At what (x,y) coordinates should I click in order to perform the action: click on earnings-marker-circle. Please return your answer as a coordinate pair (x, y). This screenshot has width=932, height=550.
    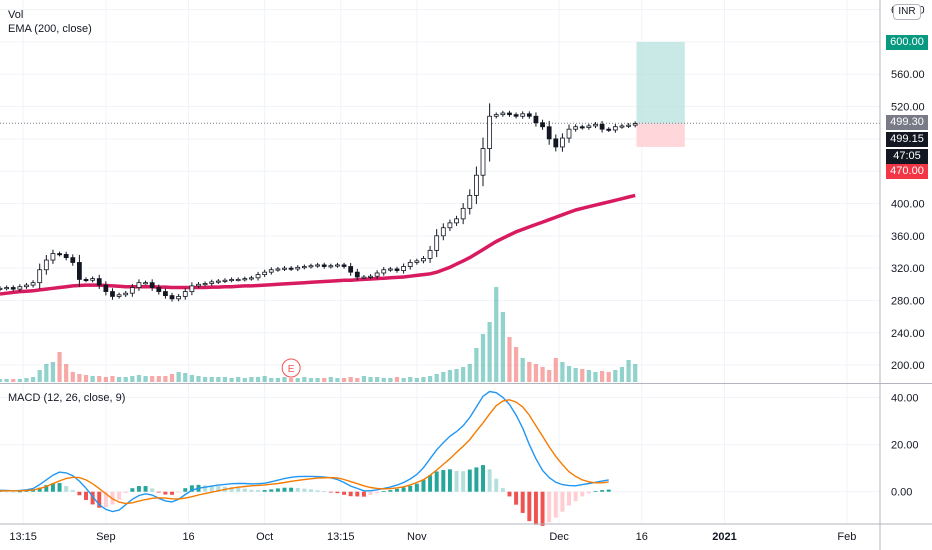
    Looking at the image, I should click on (291, 368).